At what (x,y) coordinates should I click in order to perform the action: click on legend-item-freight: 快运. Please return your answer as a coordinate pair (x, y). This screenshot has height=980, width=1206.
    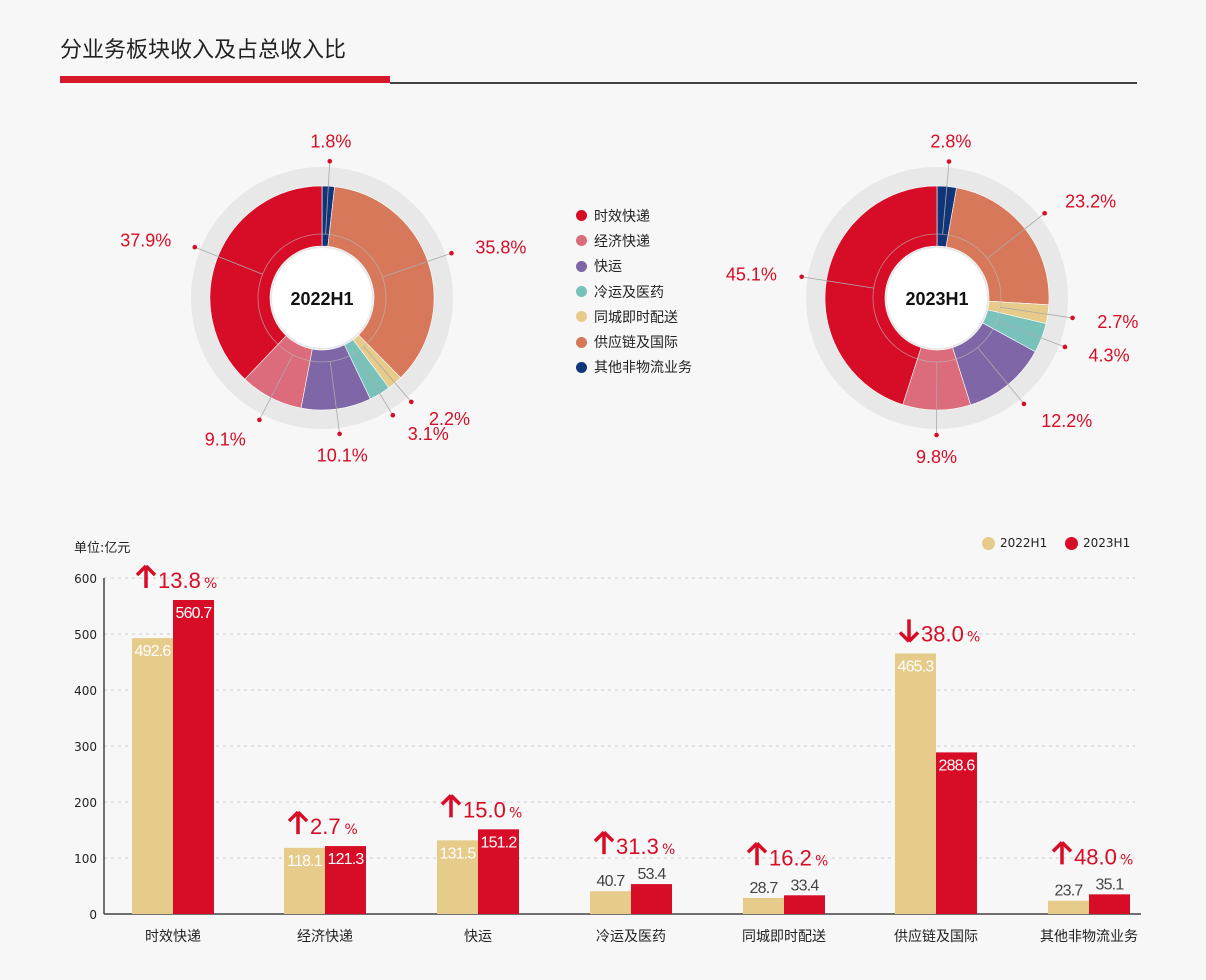
    Looking at the image, I should click on (634, 266).